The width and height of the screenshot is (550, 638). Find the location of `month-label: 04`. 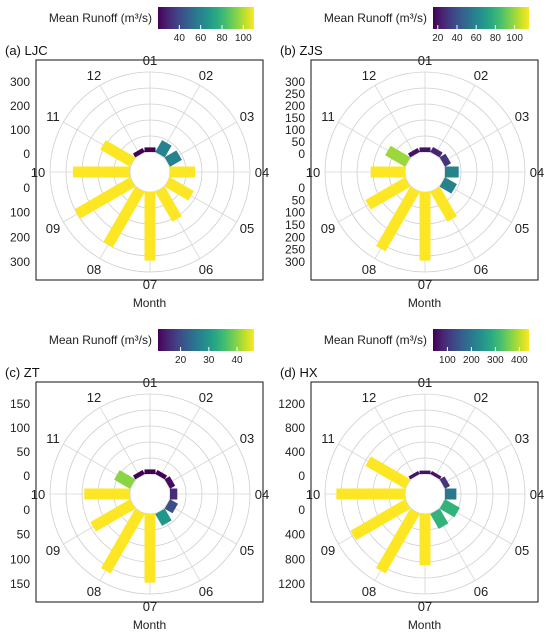

month-label: 04 is located at coordinates (262, 172).